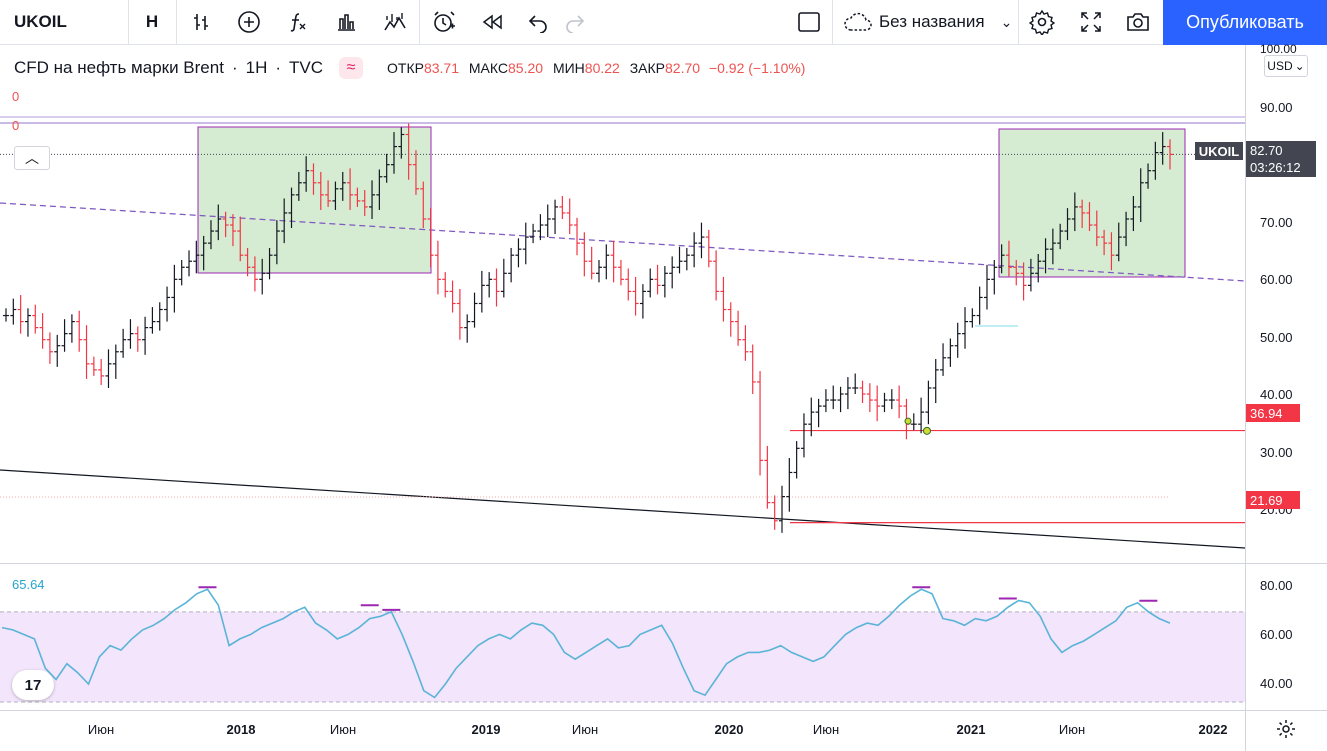  Describe the element at coordinates (526, 68) in the screenshot. I see `high-value: 85.20` at that location.